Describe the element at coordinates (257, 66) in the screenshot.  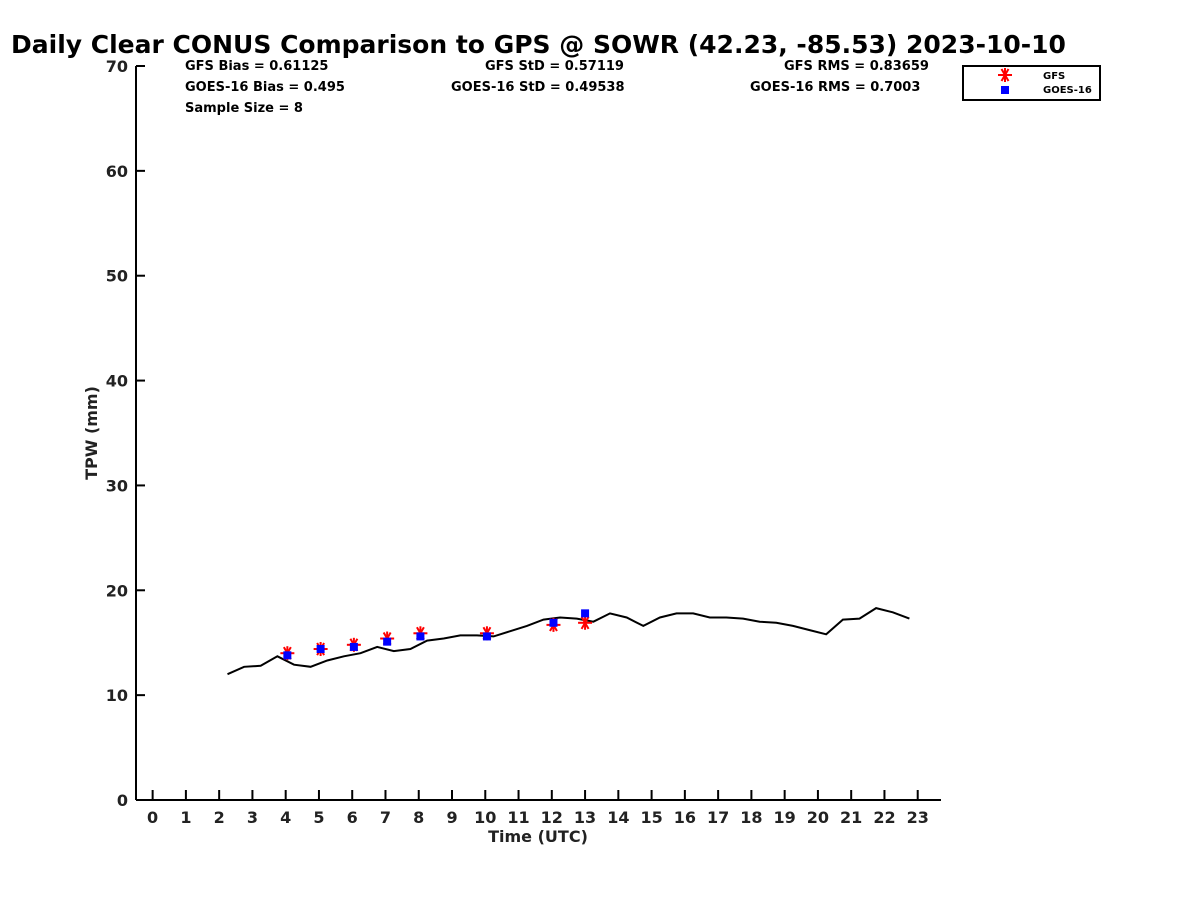
I see `gfs-bias-stat: GFS Bias = 0.61125` at that location.